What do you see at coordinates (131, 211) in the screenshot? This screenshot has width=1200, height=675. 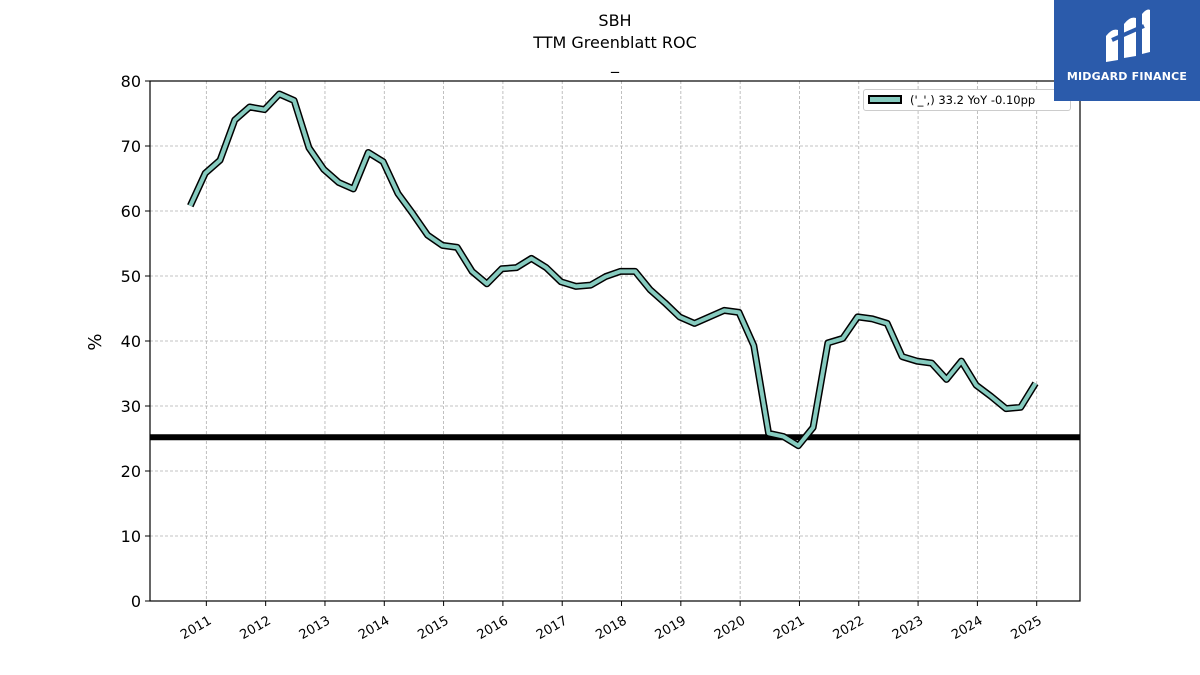 I see `y-tick-label: 60` at bounding box center [131, 211].